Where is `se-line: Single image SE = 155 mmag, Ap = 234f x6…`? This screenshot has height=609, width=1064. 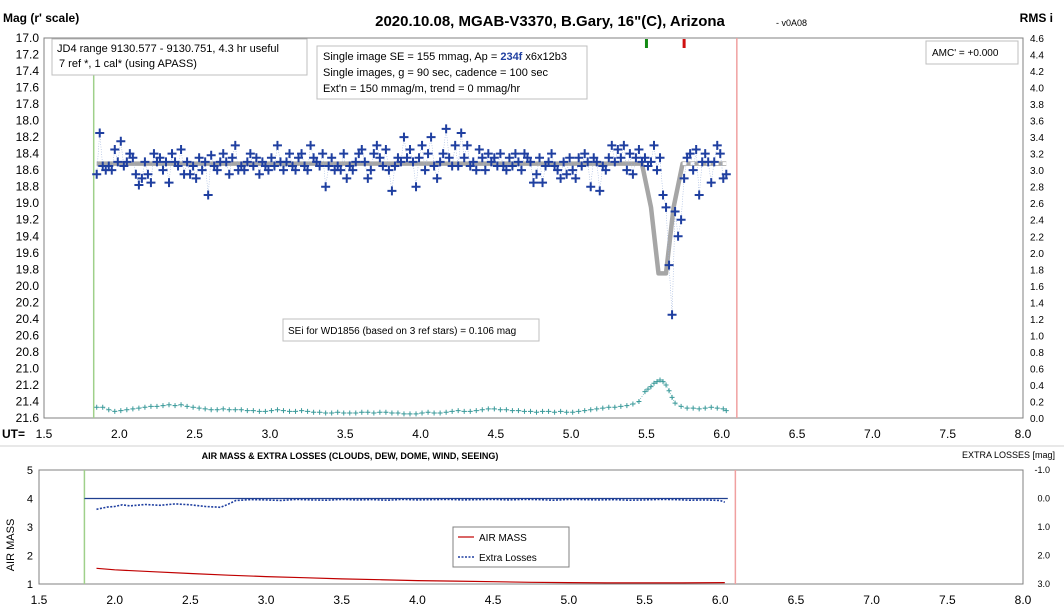 se-line: Single image SE = 155 mmag, Ap = 234f x6… is located at coordinates (445, 57).